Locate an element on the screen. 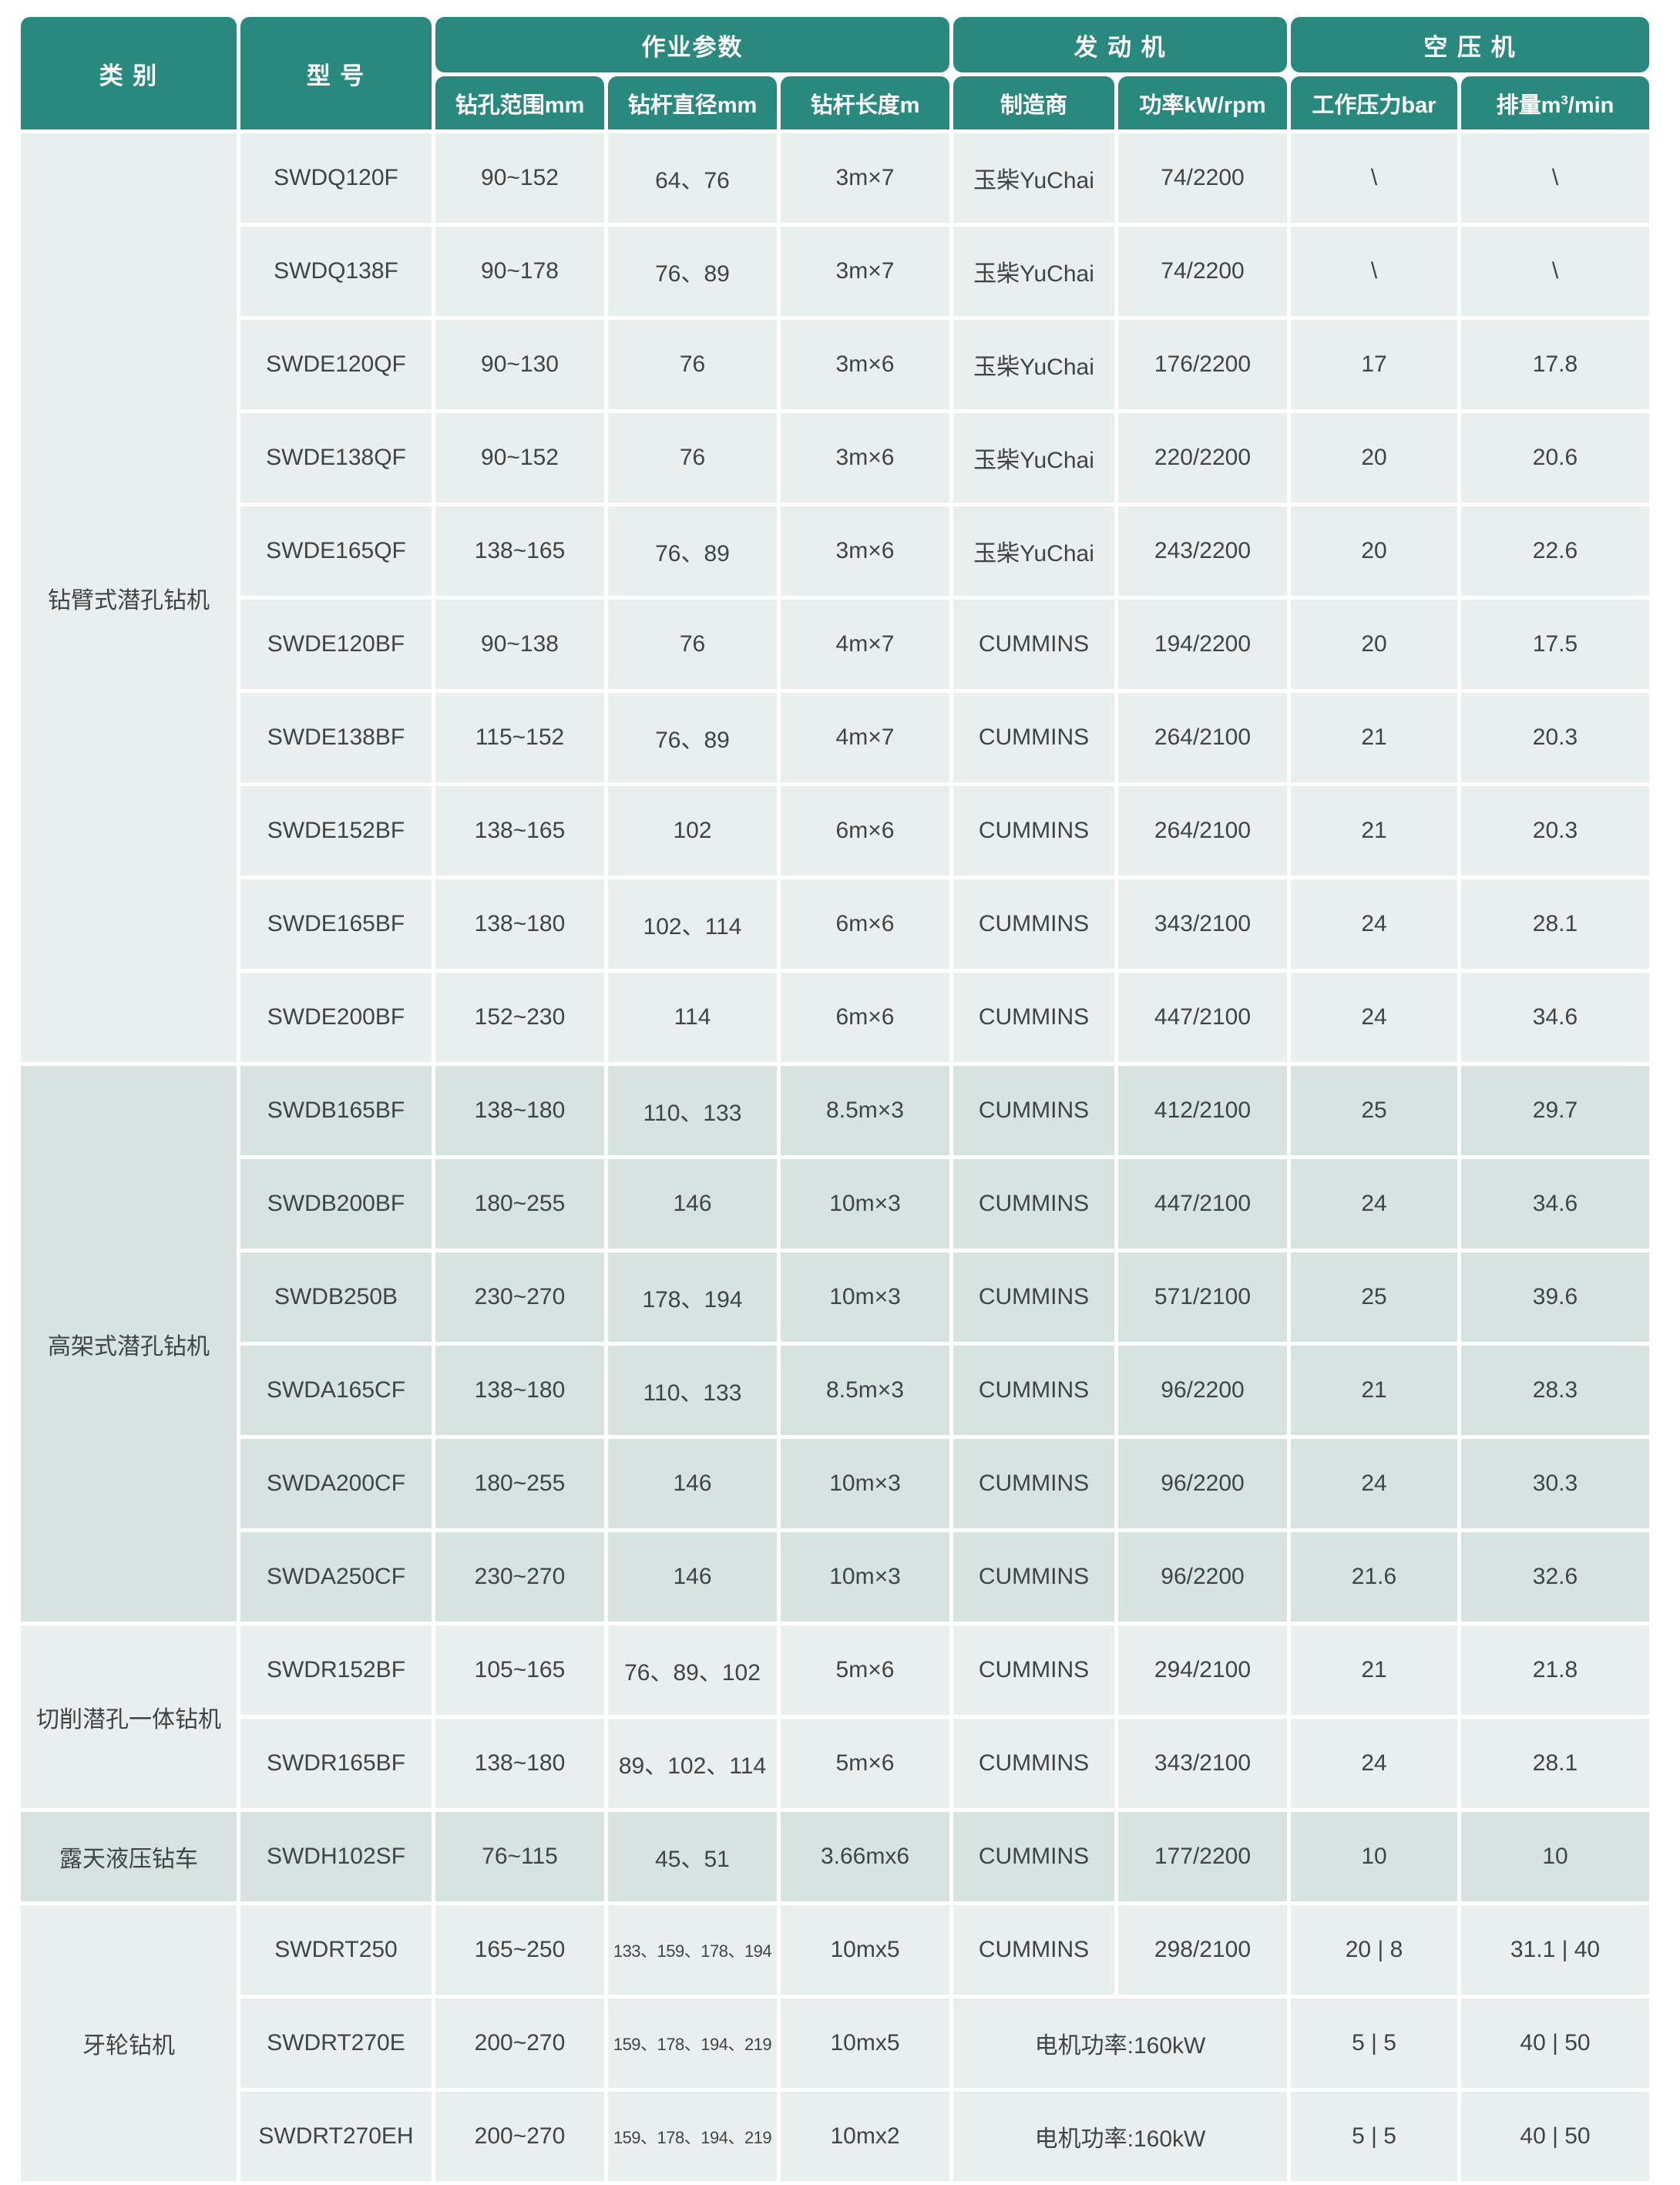 The image size is (1680, 2185). rod-diameter-cell: 159、178、194、219 is located at coordinates (692, 2136).